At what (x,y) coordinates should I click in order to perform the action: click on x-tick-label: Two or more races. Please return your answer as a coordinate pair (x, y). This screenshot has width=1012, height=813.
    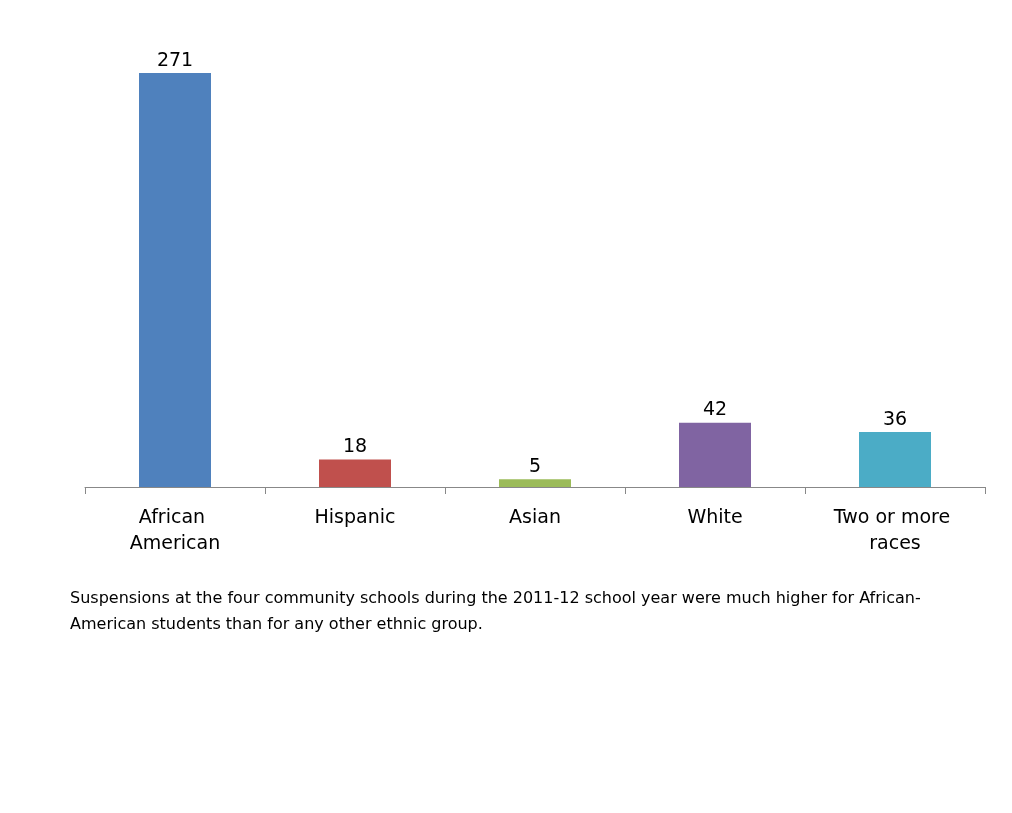
    Looking at the image, I should click on (894, 529).